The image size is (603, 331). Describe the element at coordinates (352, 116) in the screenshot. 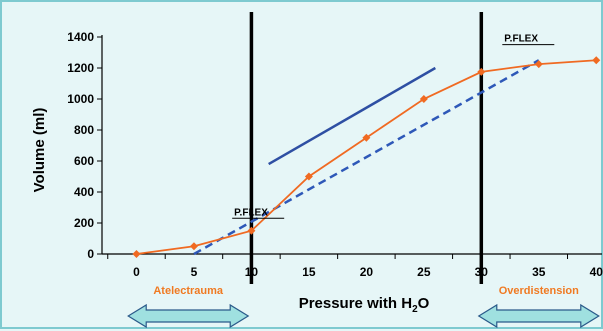

I see `tangent-solid-line` at that location.